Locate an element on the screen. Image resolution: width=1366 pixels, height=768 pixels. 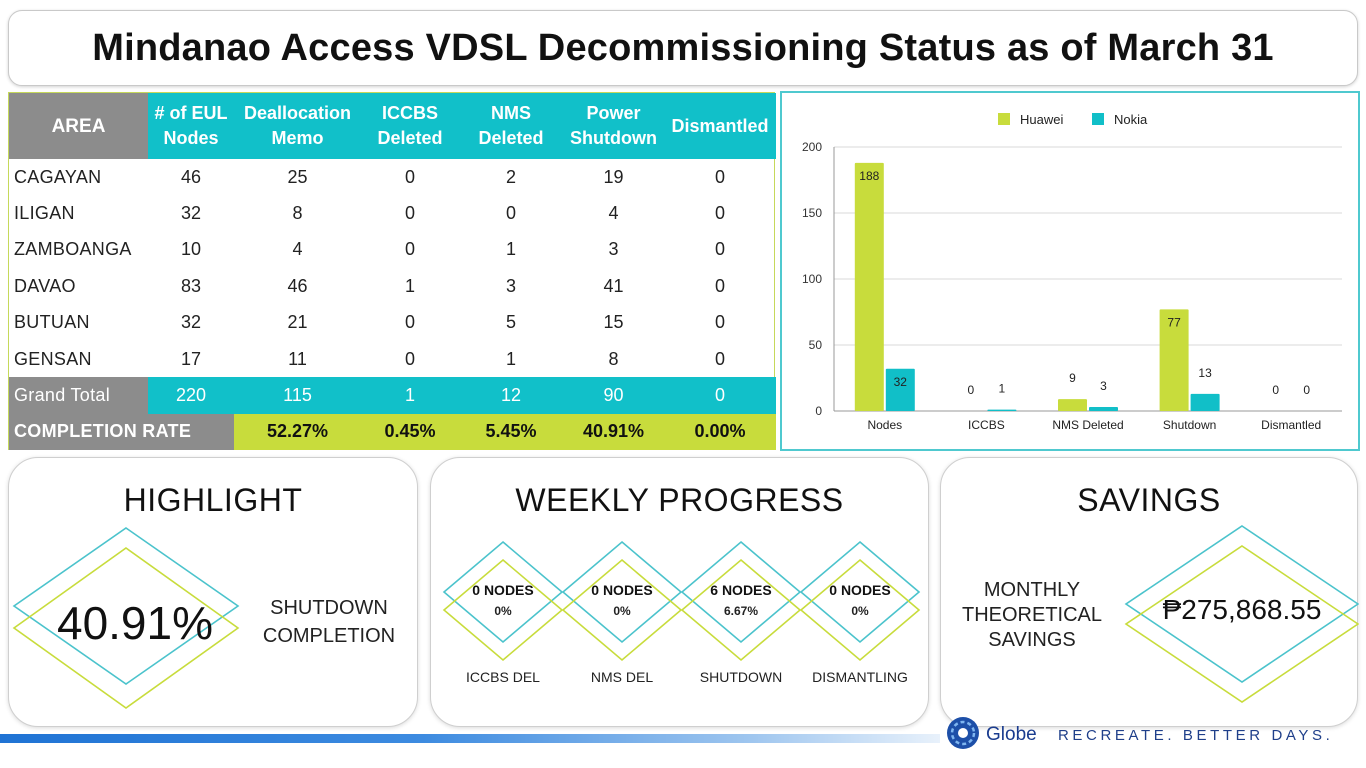
col-header-dismantled: Dismantled is located at coordinates (720, 126).